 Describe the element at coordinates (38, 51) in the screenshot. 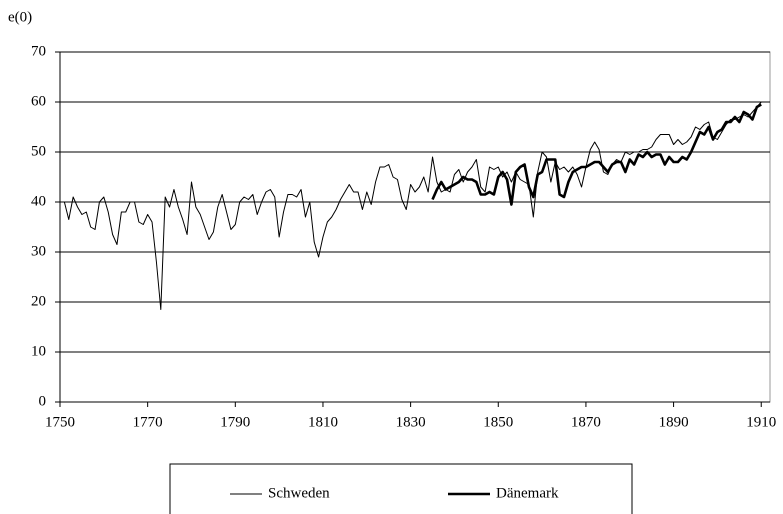

I see `y-tick-label: 70` at that location.